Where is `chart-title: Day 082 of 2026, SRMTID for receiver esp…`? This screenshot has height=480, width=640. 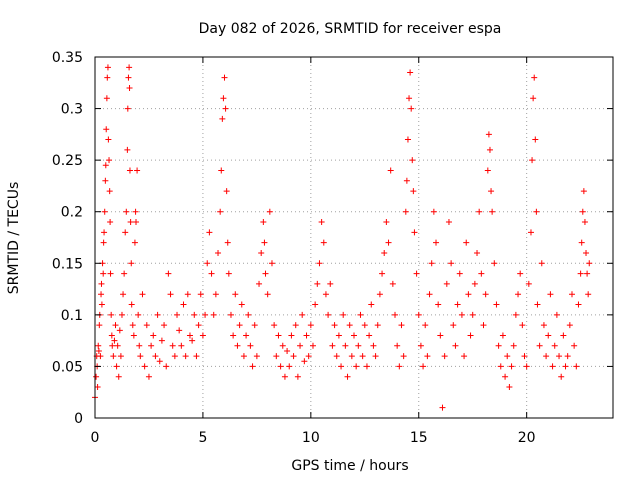 chart-title: Day 082 of 2026, SRMTID for receiver esp… is located at coordinates (350, 29).